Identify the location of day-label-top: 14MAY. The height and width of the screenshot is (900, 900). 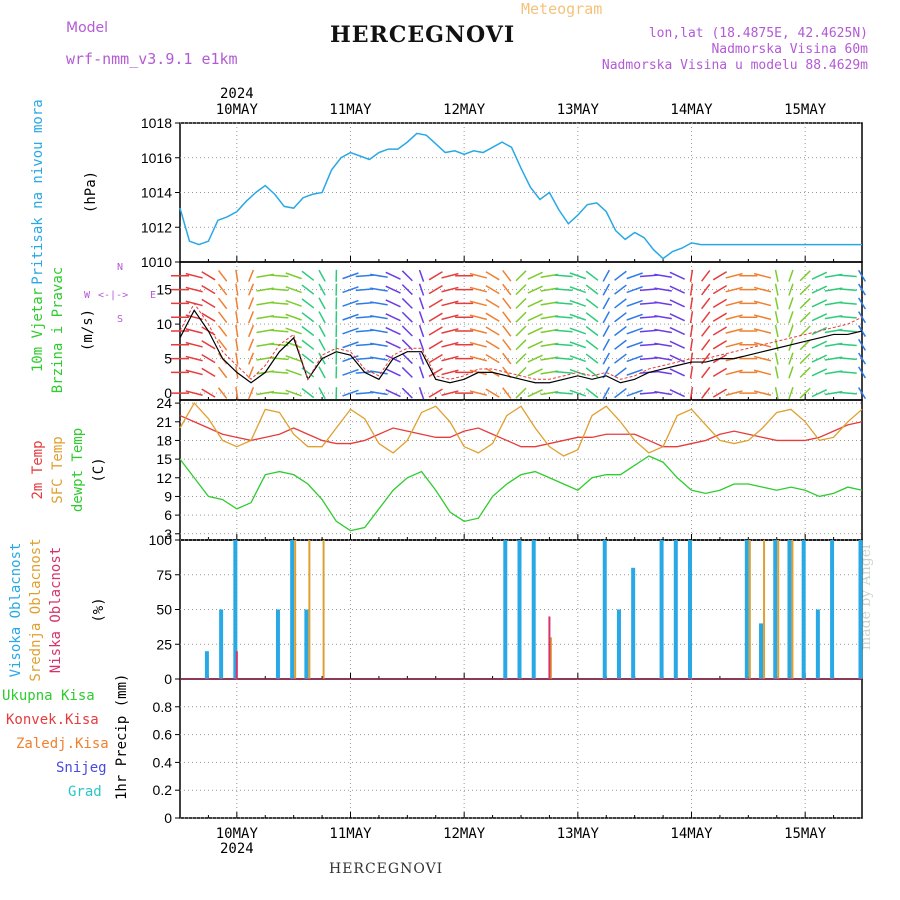
(691, 110).